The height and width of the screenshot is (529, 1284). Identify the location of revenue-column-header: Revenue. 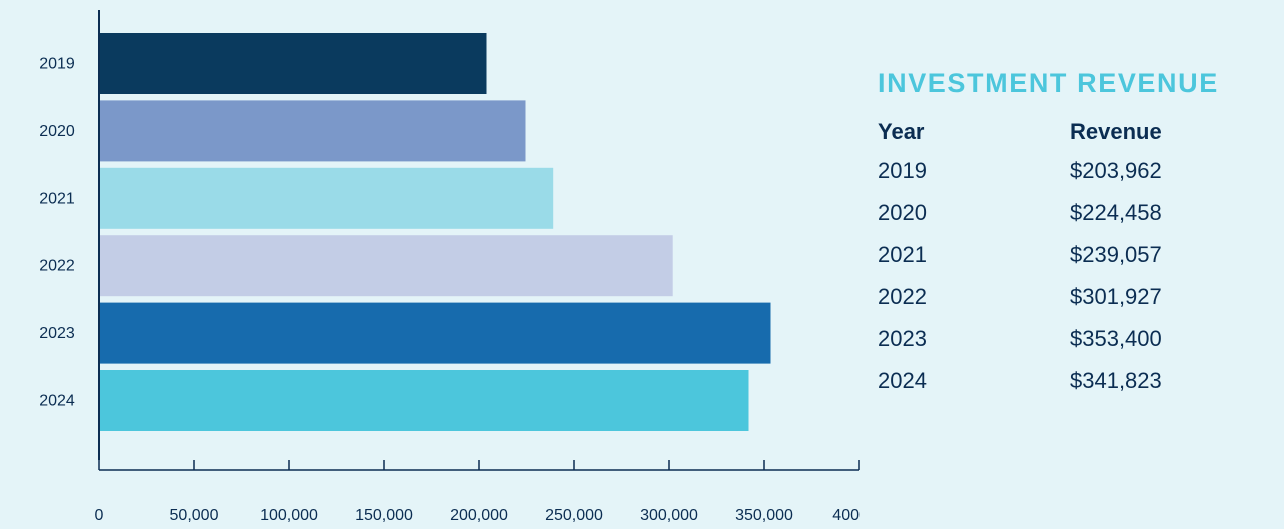
(1116, 131).